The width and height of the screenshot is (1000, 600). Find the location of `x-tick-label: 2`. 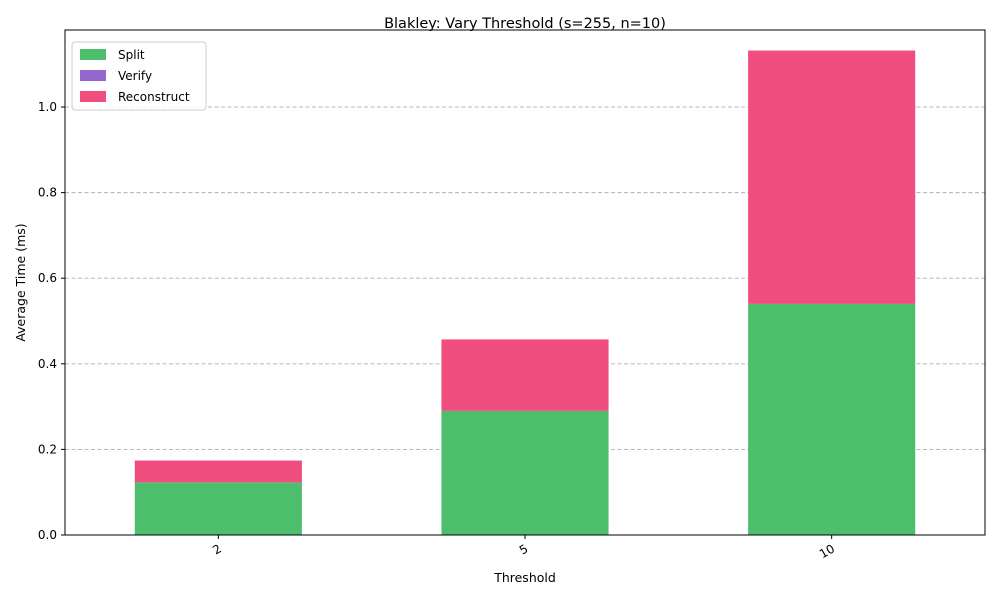

x-tick-label: 2 is located at coordinates (217, 549).